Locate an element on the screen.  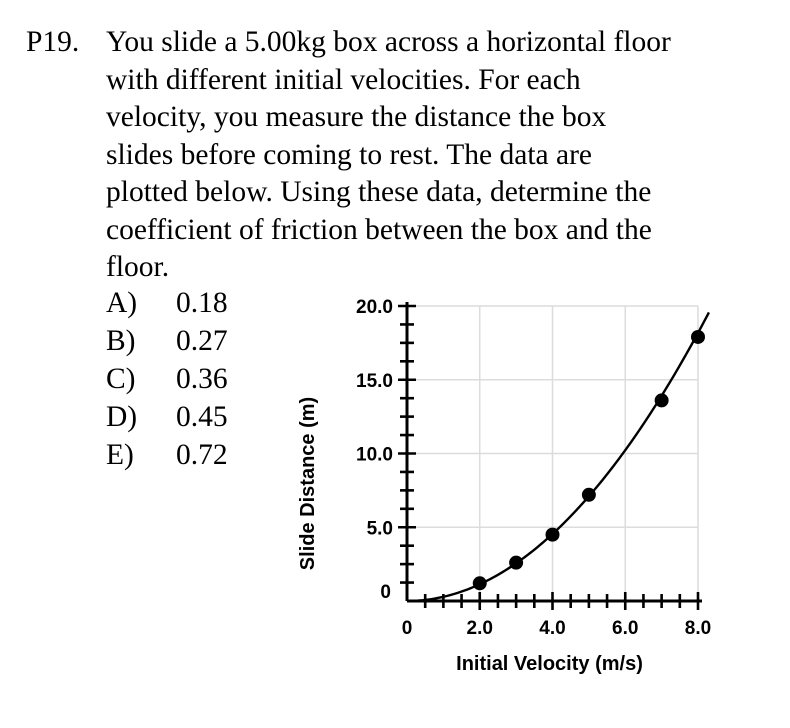
choice-value: 0.18 is located at coordinates (202, 303).